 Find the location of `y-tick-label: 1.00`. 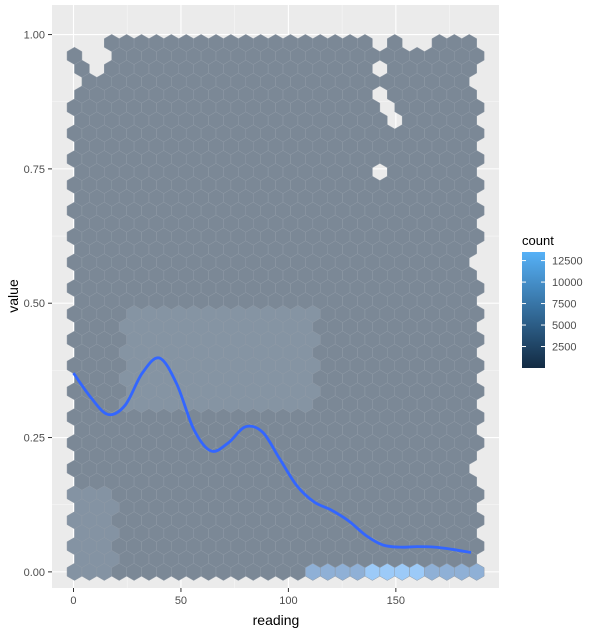

y-tick-label: 1.00 is located at coordinates (34, 36).